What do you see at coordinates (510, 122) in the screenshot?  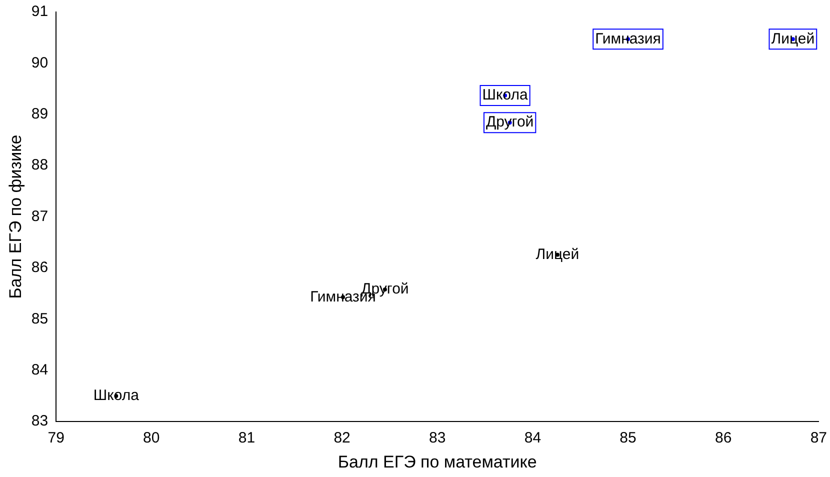 I see `annotation: Другой` at bounding box center [510, 122].